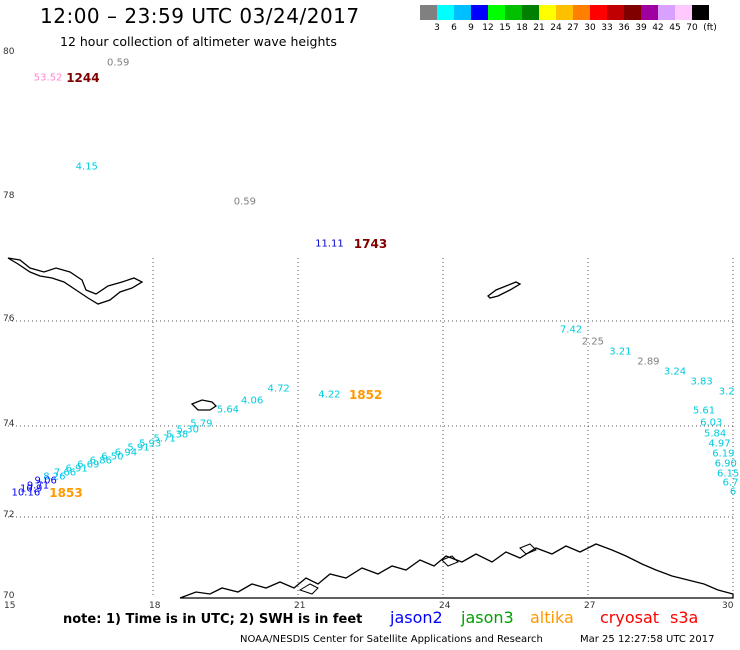 Image resolution: width=740 pixels, height=650 pixels. I want to click on wave-height-observation: 6.69, so click(88, 465).